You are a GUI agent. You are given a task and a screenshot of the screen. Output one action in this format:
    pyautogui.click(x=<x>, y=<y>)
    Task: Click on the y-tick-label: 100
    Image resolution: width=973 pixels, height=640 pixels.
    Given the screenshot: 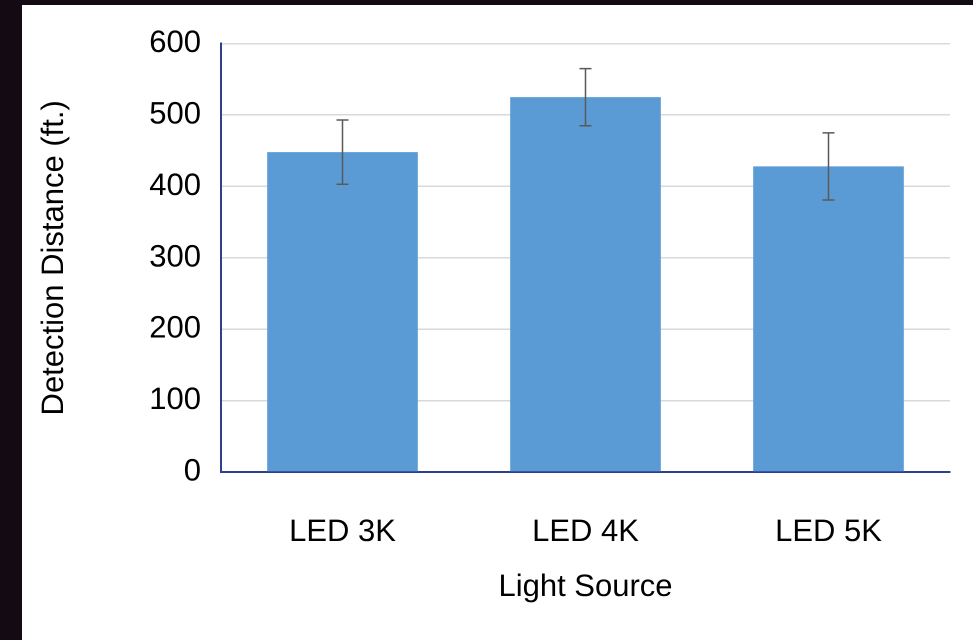 What is the action you would take?
    pyautogui.click(x=175, y=398)
    